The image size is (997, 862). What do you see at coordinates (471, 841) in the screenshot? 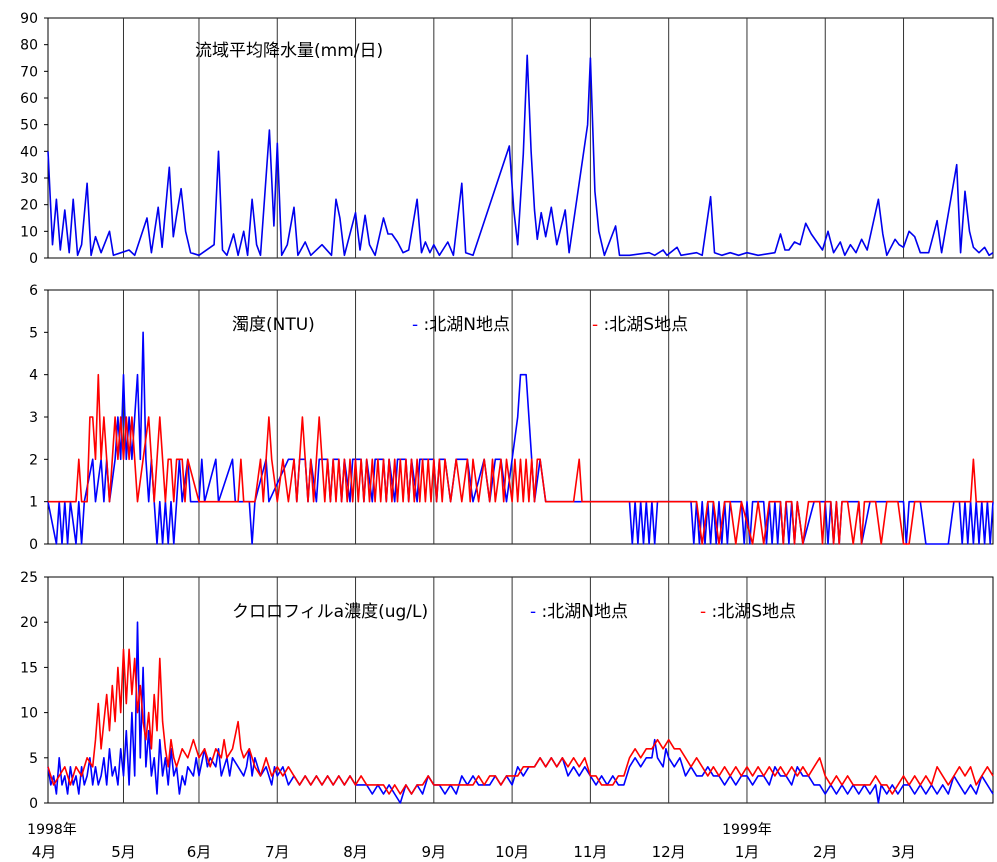
I see `x-axis: 4月 5月 6月 7月 8月 9月 10月 11月 12月 1月 2月 3月 1998年 1999年` at bounding box center [471, 841].